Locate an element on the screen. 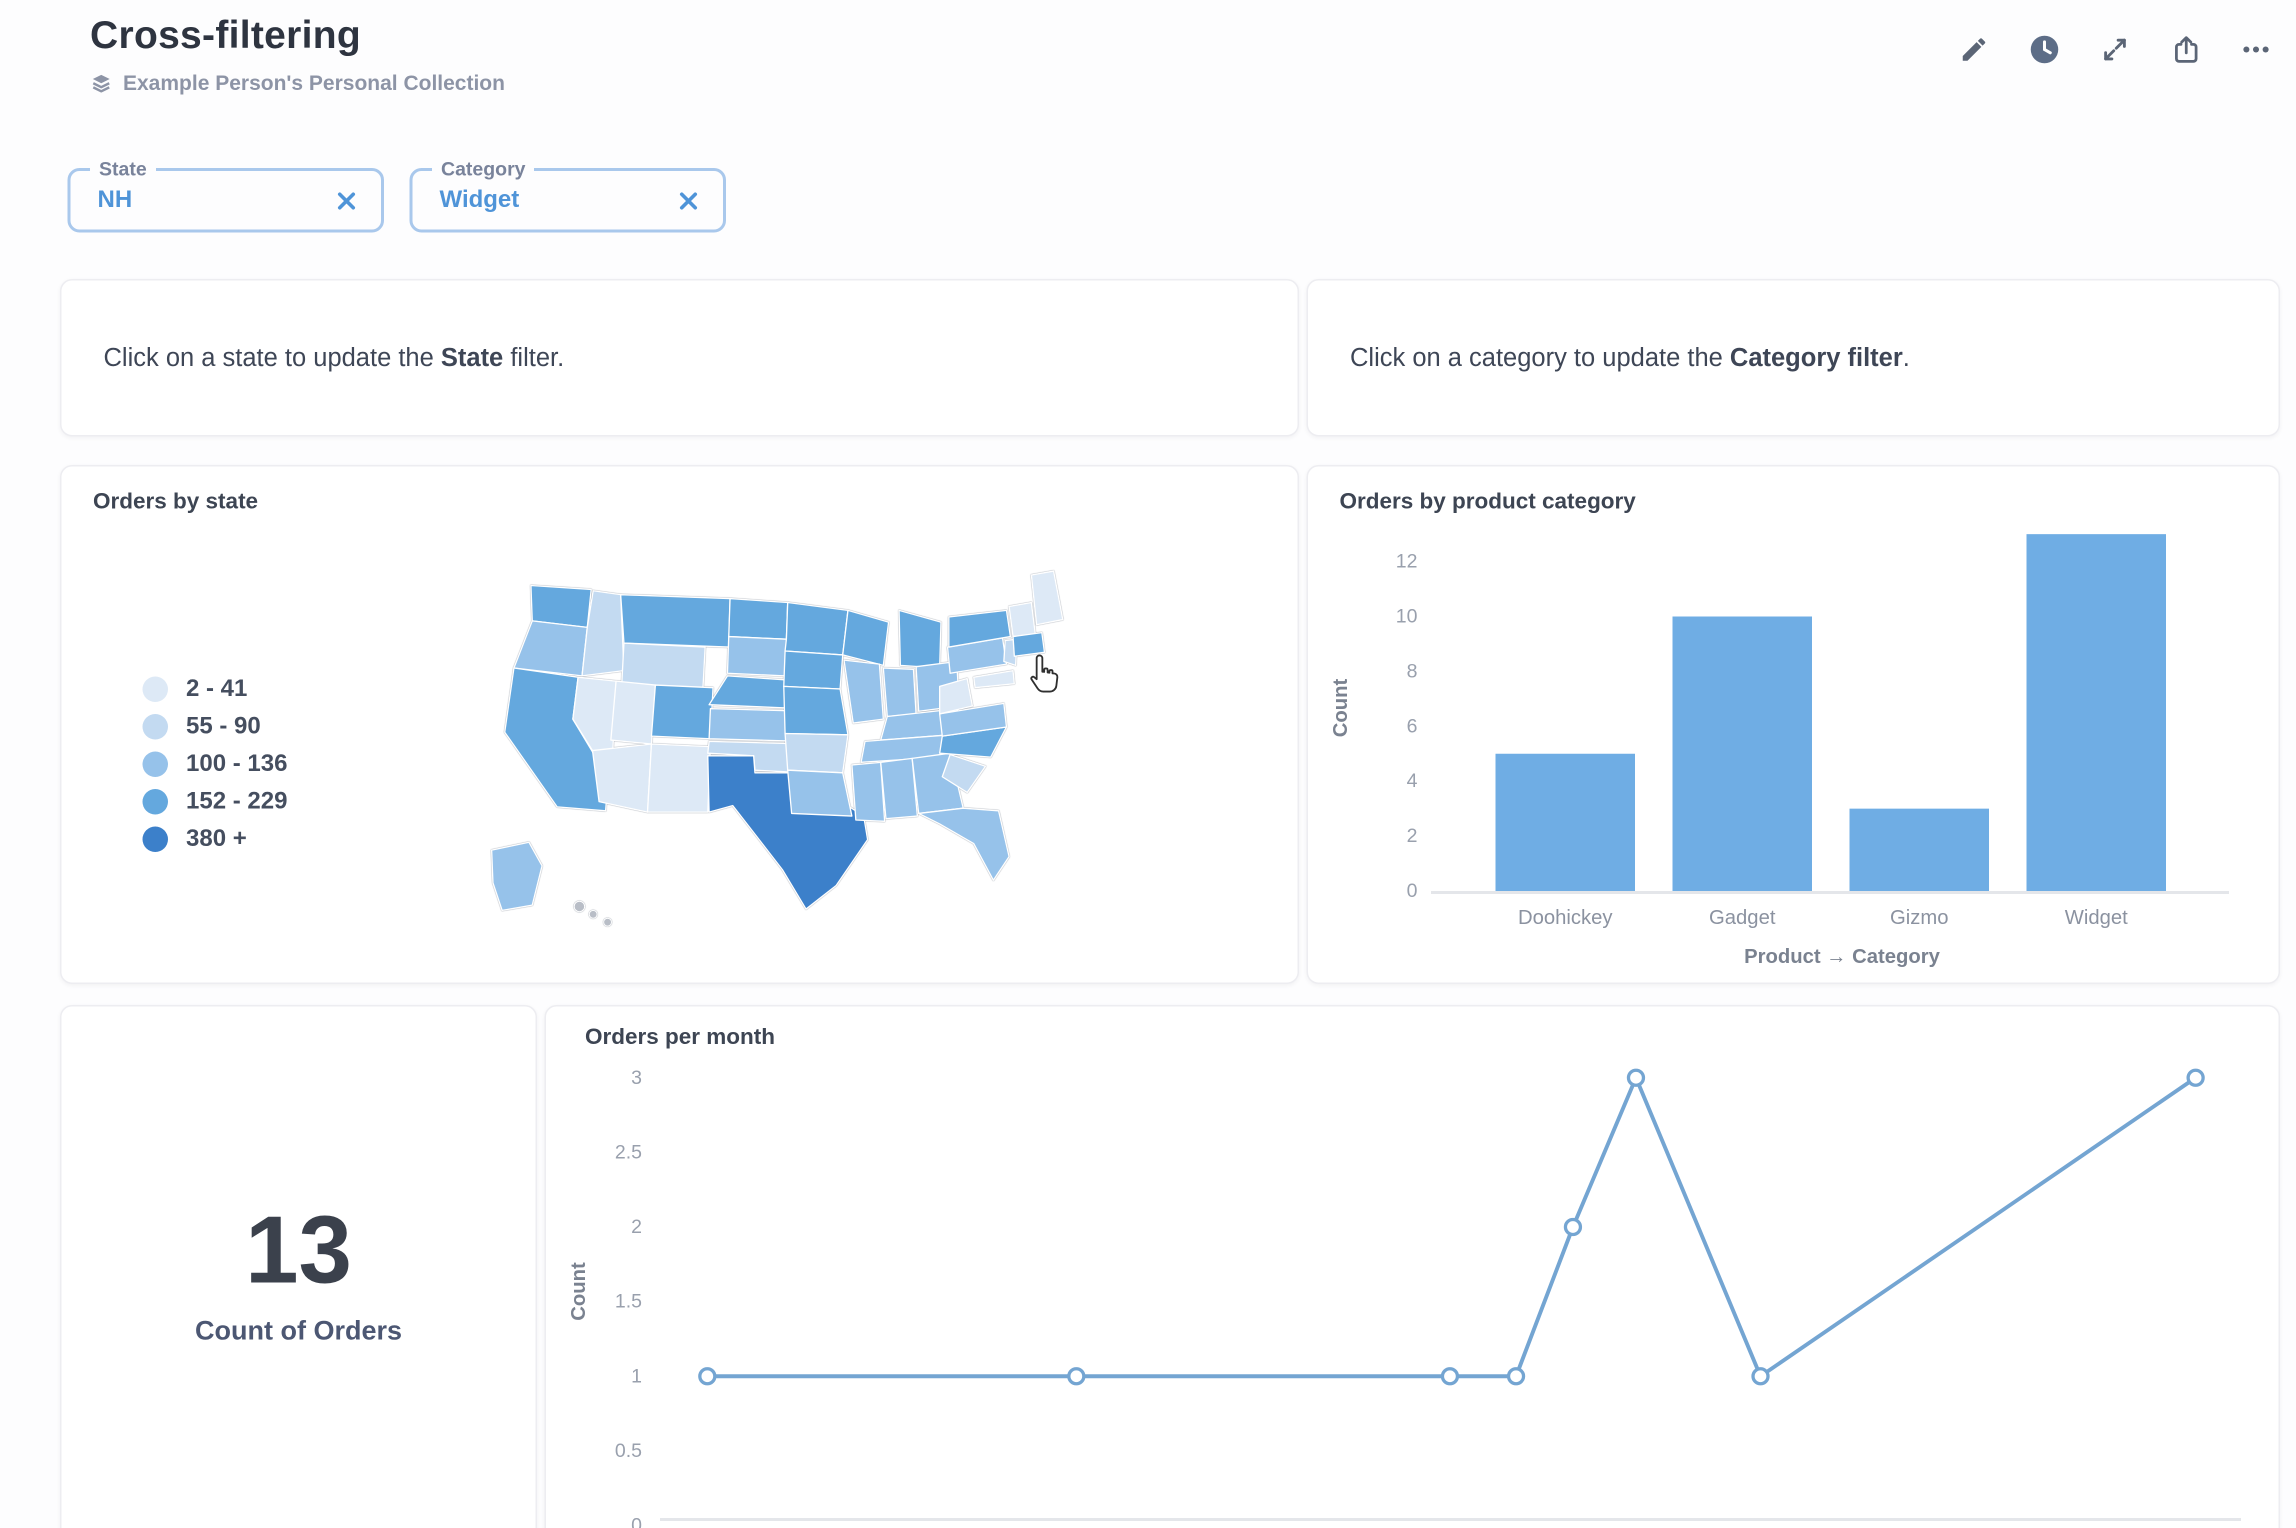 The width and height of the screenshot is (2296, 1528). collection-name: Example Person's Personal Collection is located at coordinates (314, 82).